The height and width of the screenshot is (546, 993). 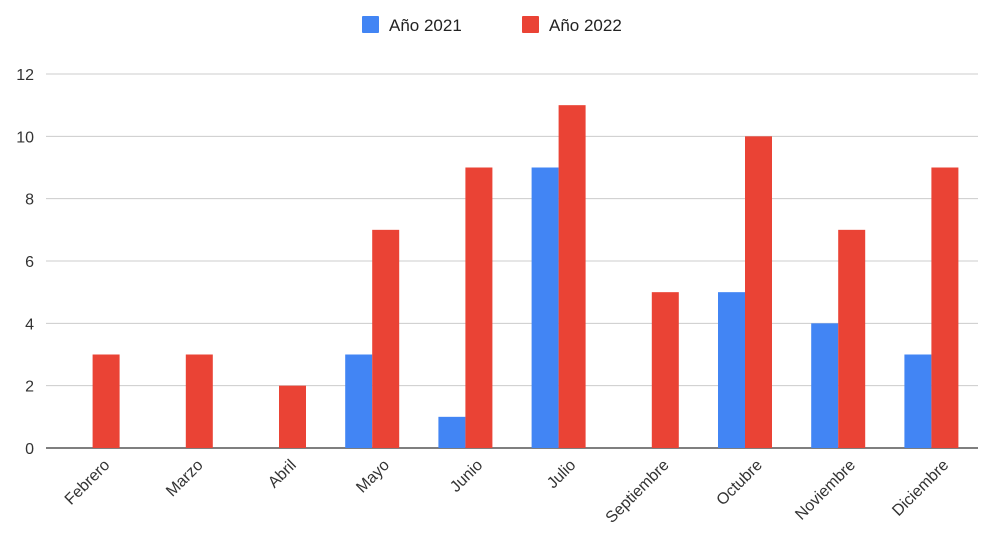 I want to click on x-tick-label: Febrero, so click(x=88, y=483).